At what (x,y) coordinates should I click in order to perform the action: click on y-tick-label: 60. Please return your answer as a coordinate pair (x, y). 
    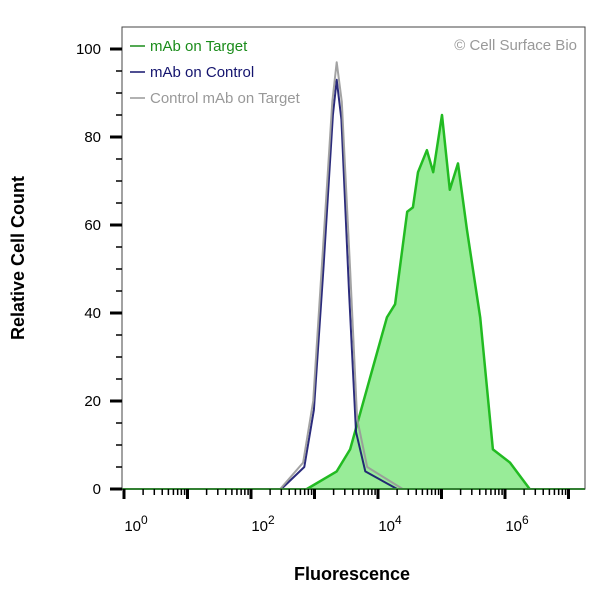
    Looking at the image, I should click on (92, 225).